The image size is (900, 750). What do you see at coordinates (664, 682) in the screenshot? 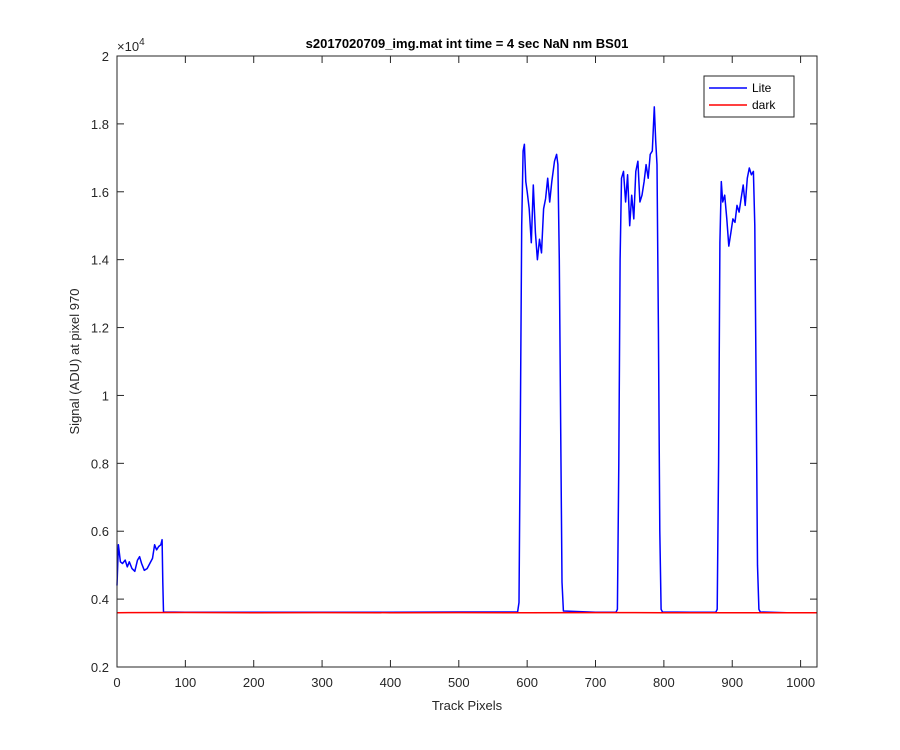
I see `x-tick-label: 800` at bounding box center [664, 682].